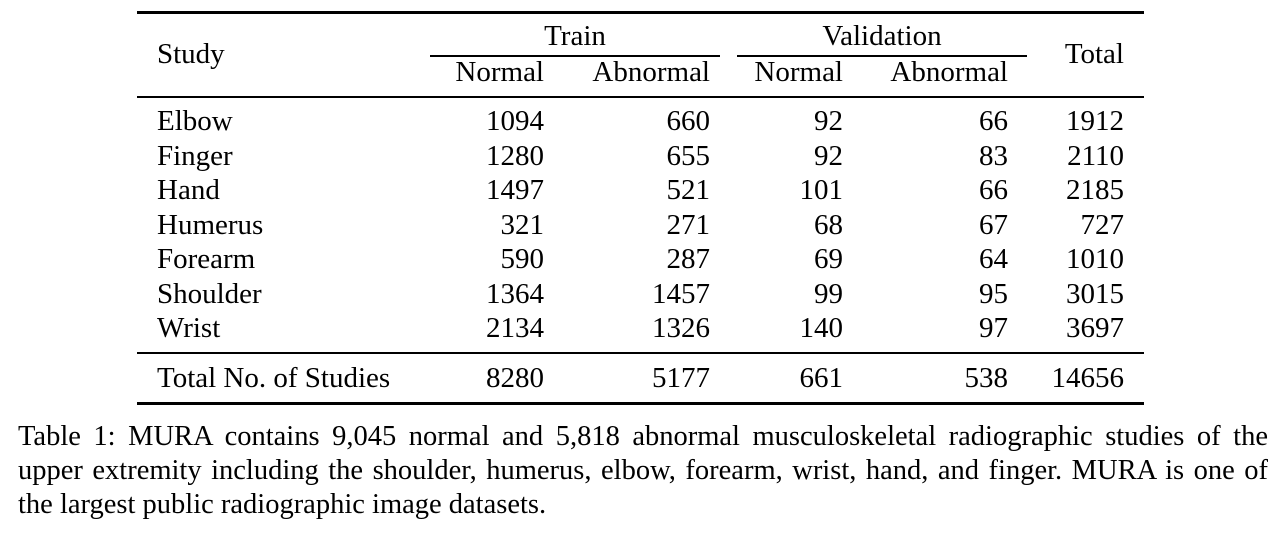 Image resolution: width=1280 pixels, height=538 pixels. What do you see at coordinates (821, 328) in the screenshot?
I see `row-val-normal: 140` at bounding box center [821, 328].